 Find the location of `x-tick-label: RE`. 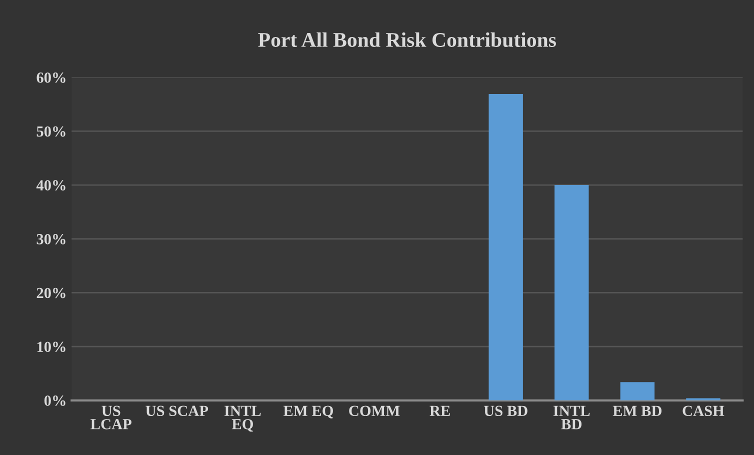

x-tick-label: RE is located at coordinates (440, 411).